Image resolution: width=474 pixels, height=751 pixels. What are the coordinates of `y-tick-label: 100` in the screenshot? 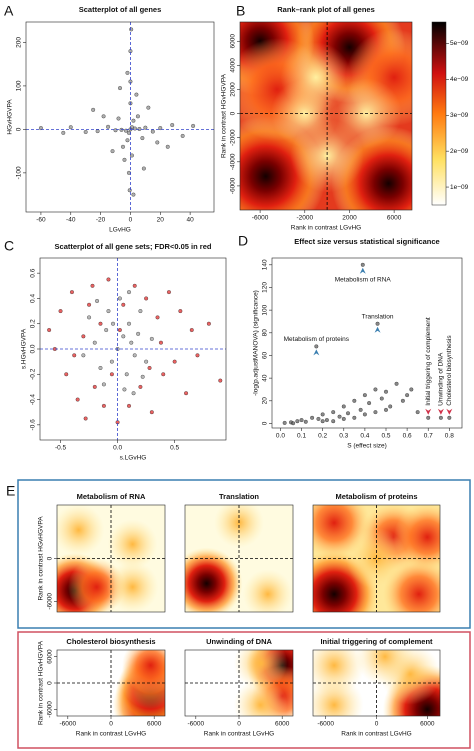 It's located at (265, 309).